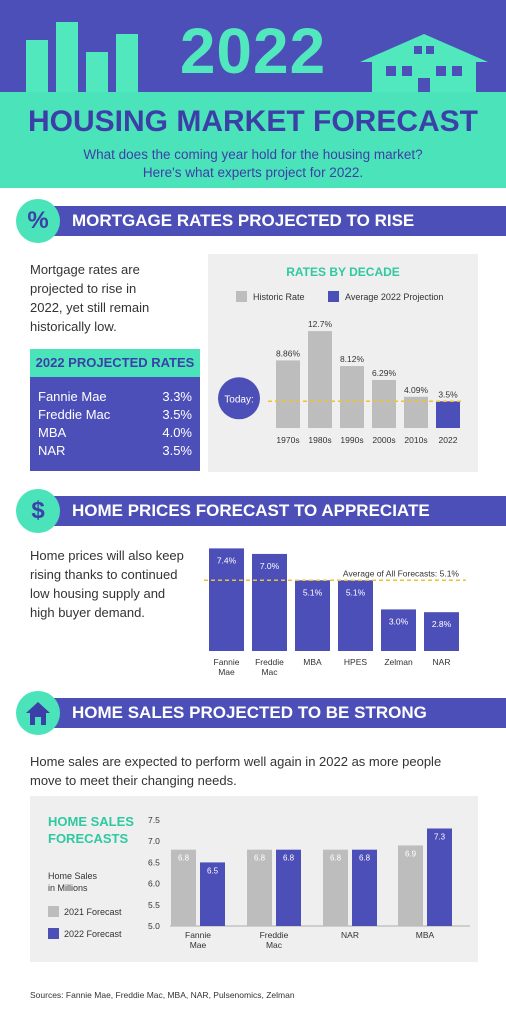 Image resolution: width=506 pixels, height=1024 pixels. Describe the element at coordinates (394, 297) in the screenshot. I see `legend-label: Average 2022 Projection` at that location.